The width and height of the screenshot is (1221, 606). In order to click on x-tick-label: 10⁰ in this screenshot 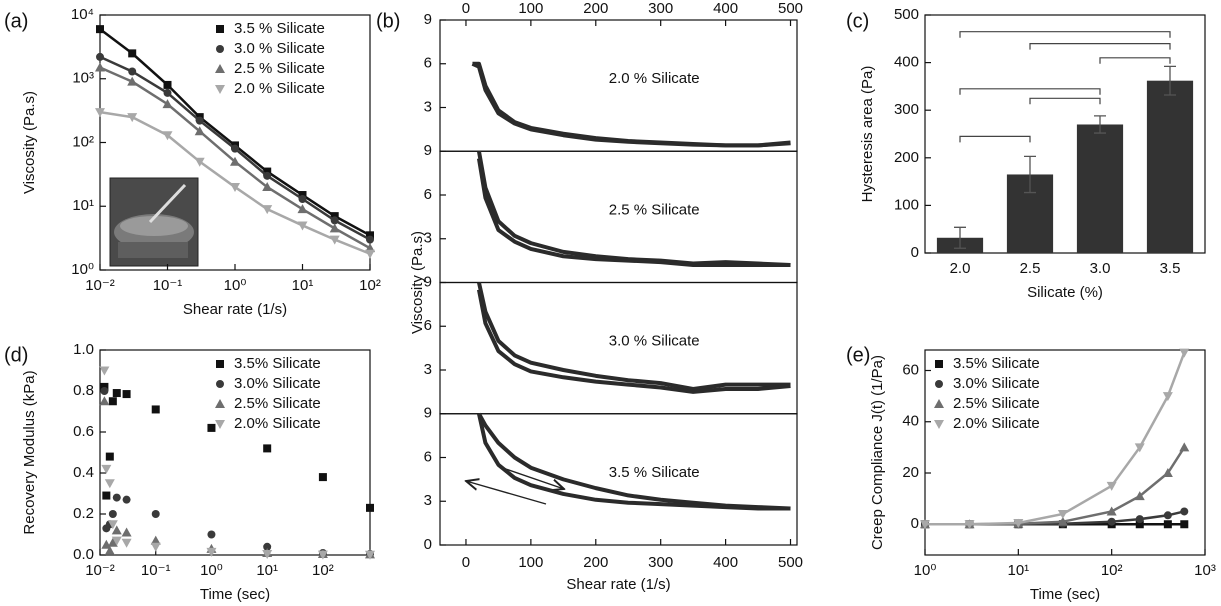, I will do `click(211, 570)`.